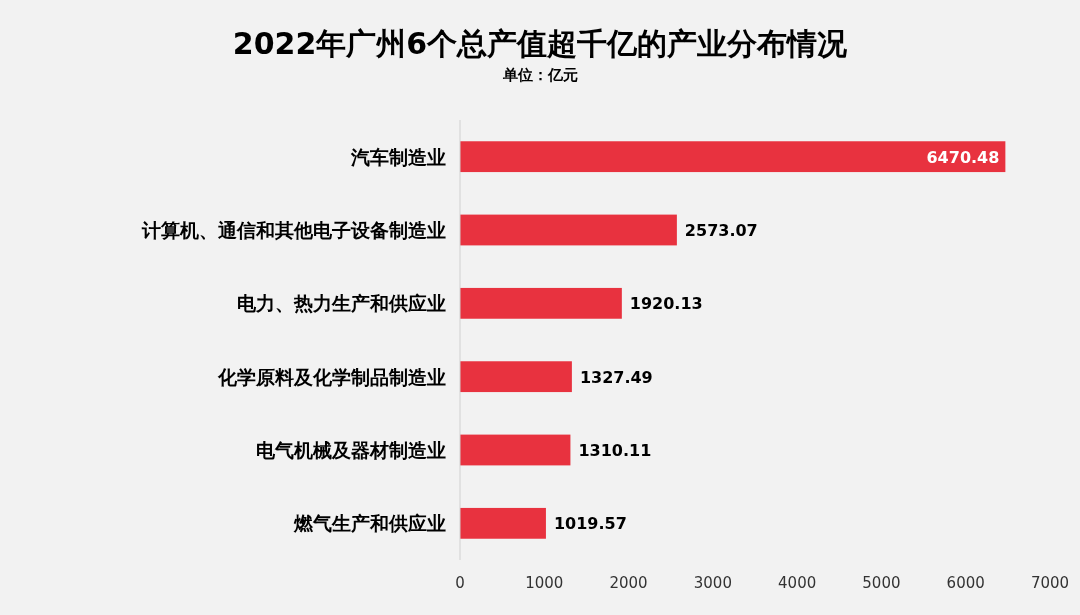 This screenshot has width=1080, height=615. What do you see at coordinates (963, 157) in the screenshot?
I see `data-label: 6470.48` at bounding box center [963, 157].